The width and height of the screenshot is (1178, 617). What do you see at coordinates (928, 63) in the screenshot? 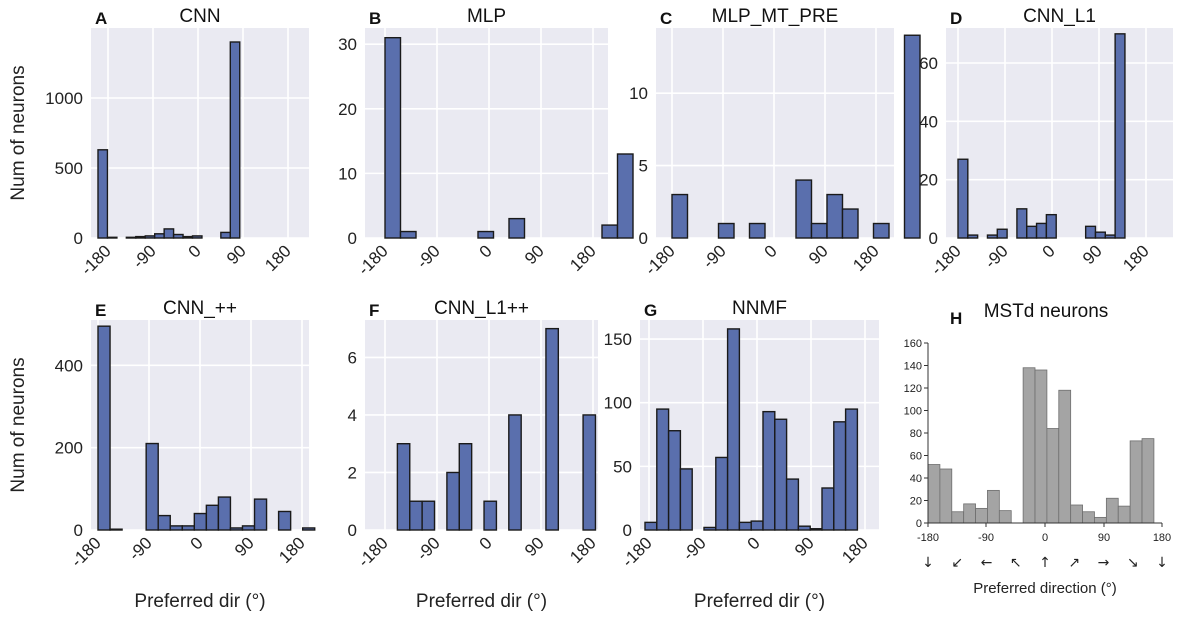
I see `y-tick-label: 60` at bounding box center [928, 63].